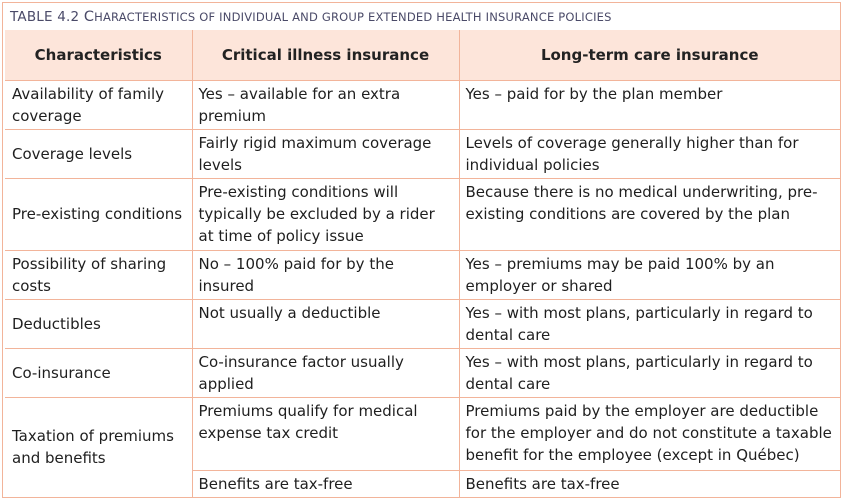 The image size is (843, 502). I want to click on row-label: Coverage levels, so click(99, 154).